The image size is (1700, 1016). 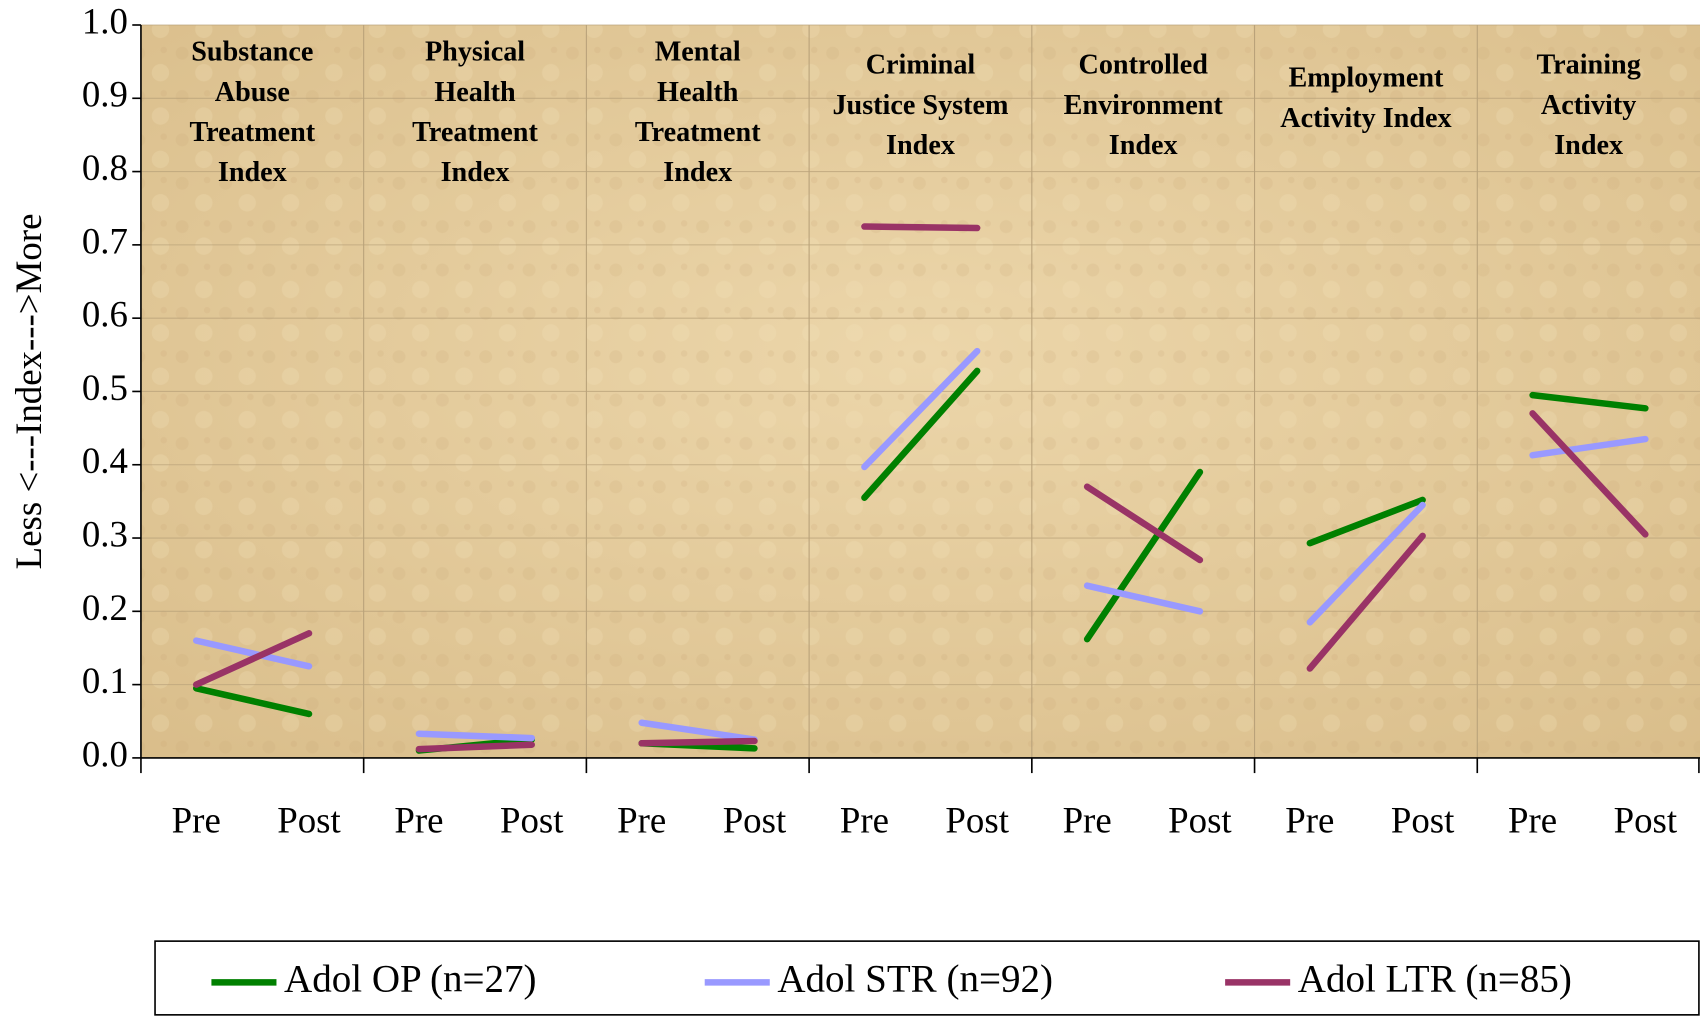 What do you see at coordinates (1365, 118) in the screenshot?
I see `panel-title: Activity Index` at bounding box center [1365, 118].